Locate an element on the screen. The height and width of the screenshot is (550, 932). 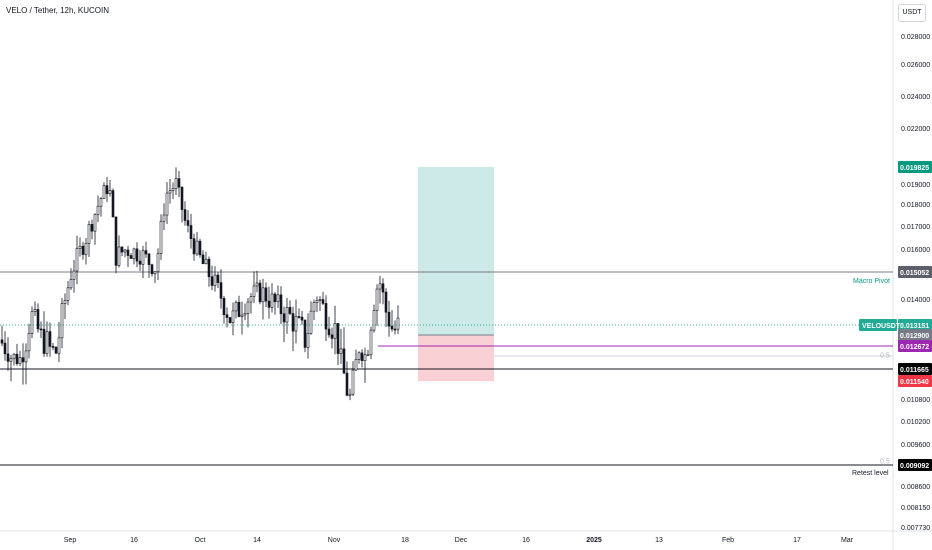
price-tick-4: 0.019000 is located at coordinates (915, 185).